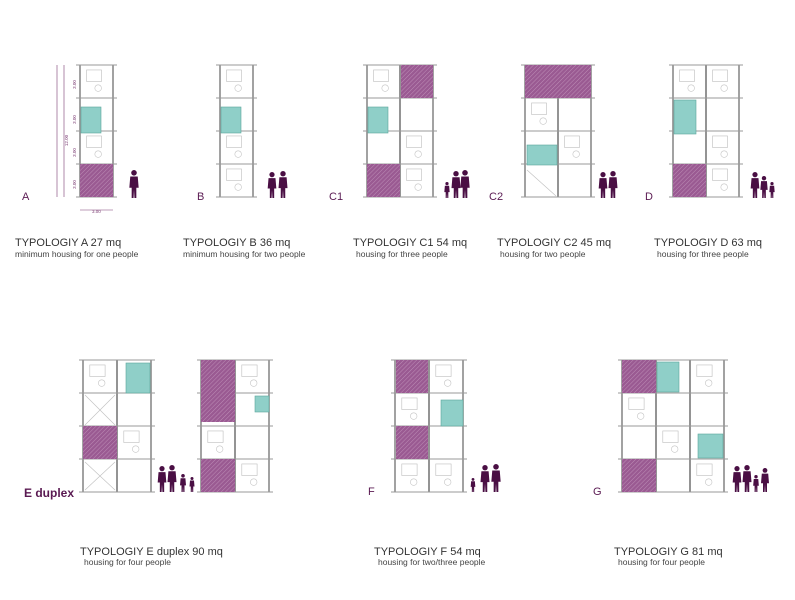  I want to click on plan-b-f3-bed, so click(234, 141).